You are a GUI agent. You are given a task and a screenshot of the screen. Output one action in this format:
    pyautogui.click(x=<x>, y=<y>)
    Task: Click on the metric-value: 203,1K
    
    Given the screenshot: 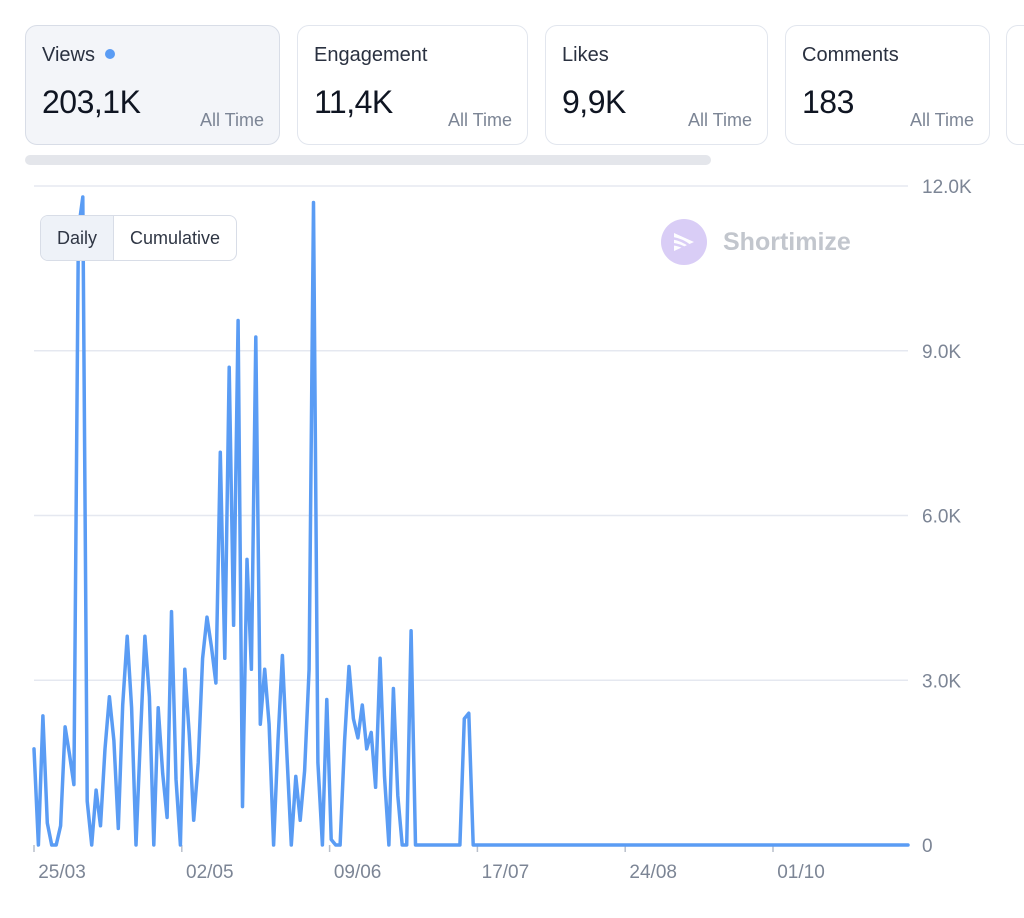 What is the action you would take?
    pyautogui.click(x=91, y=102)
    